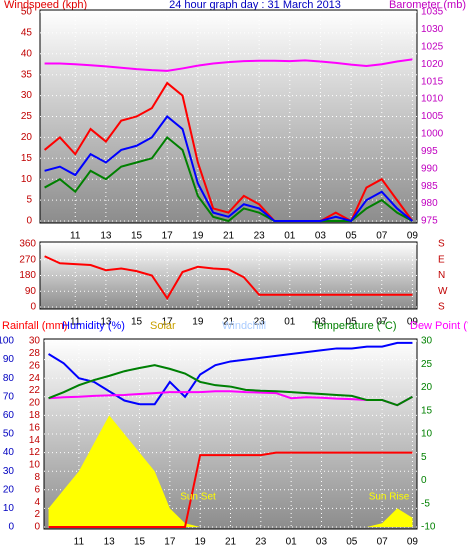 Image resolution: width=468 pixels, height=555 pixels. I want to click on y2-tick-label: -10, so click(428, 527).